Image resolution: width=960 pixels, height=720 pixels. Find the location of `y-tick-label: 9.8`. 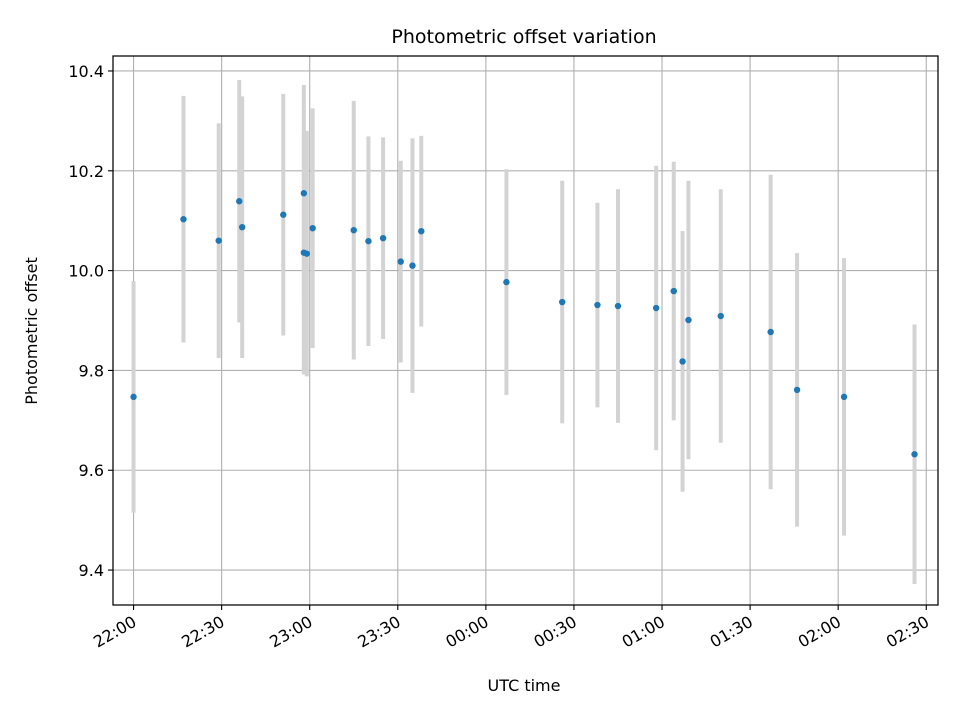

y-tick-label: 9.8 is located at coordinates (91, 370).